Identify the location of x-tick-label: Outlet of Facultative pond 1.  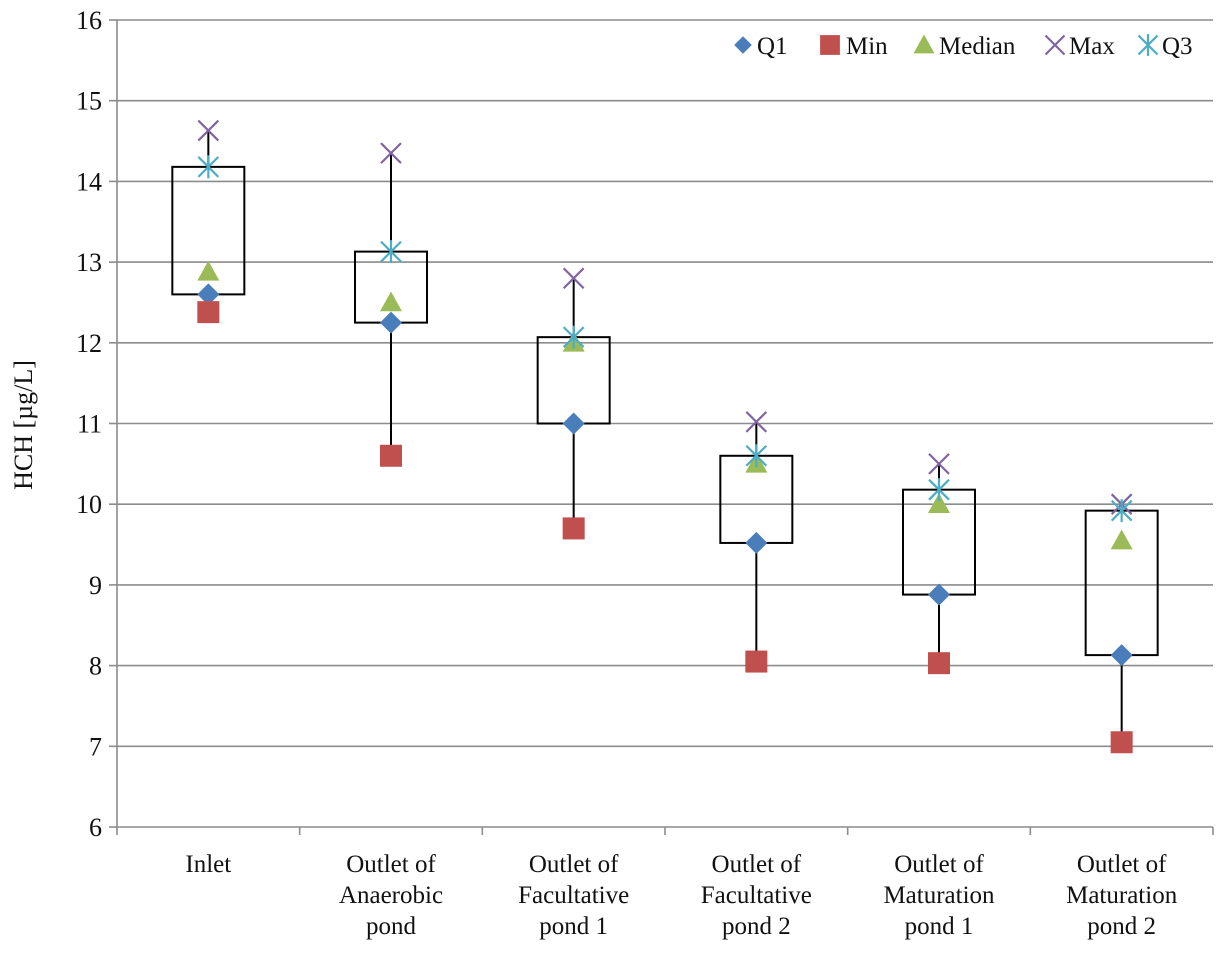
(573, 895).